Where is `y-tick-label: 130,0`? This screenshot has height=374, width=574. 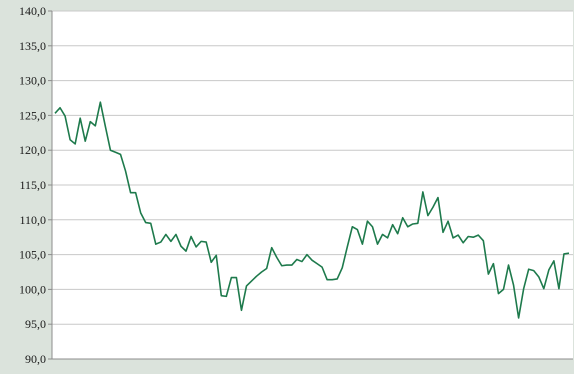 y-tick-label: 130,0 is located at coordinates (32, 81).